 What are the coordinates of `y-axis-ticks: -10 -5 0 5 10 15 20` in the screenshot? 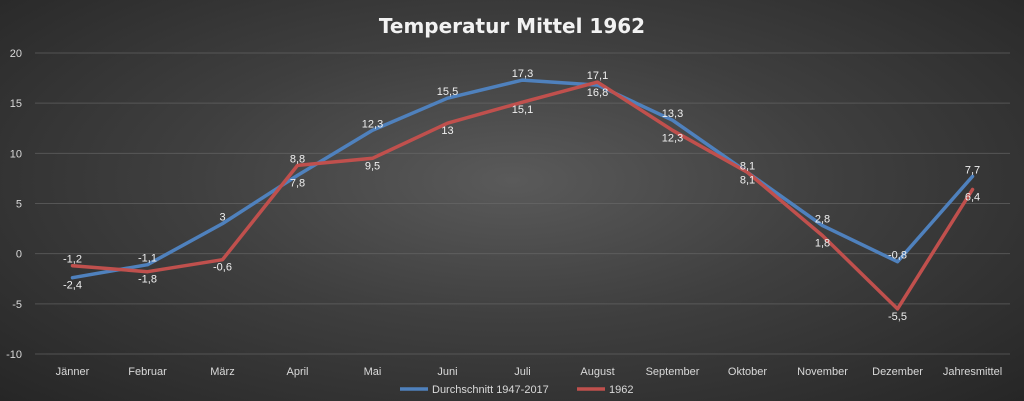 It's located at (14, 204).